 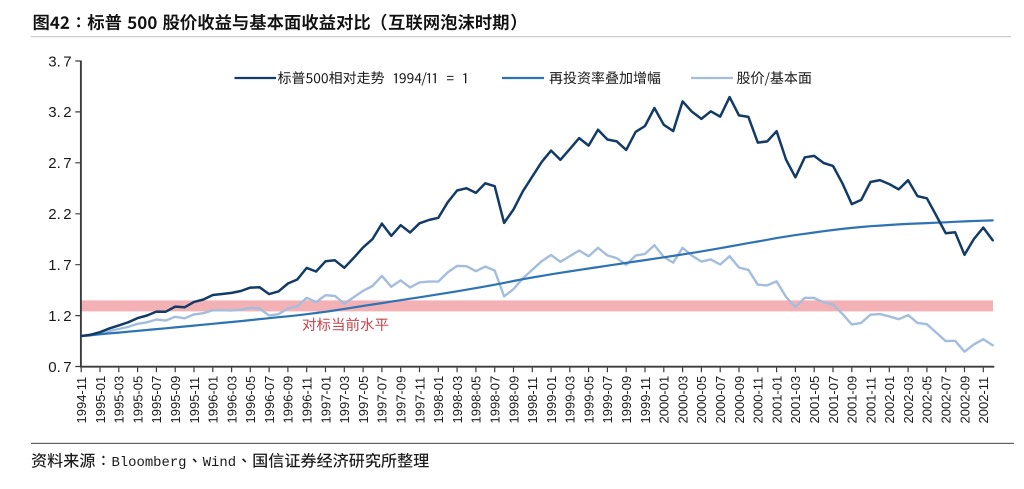 I want to click on svg-text: 1996-09, so click(x=288, y=400).